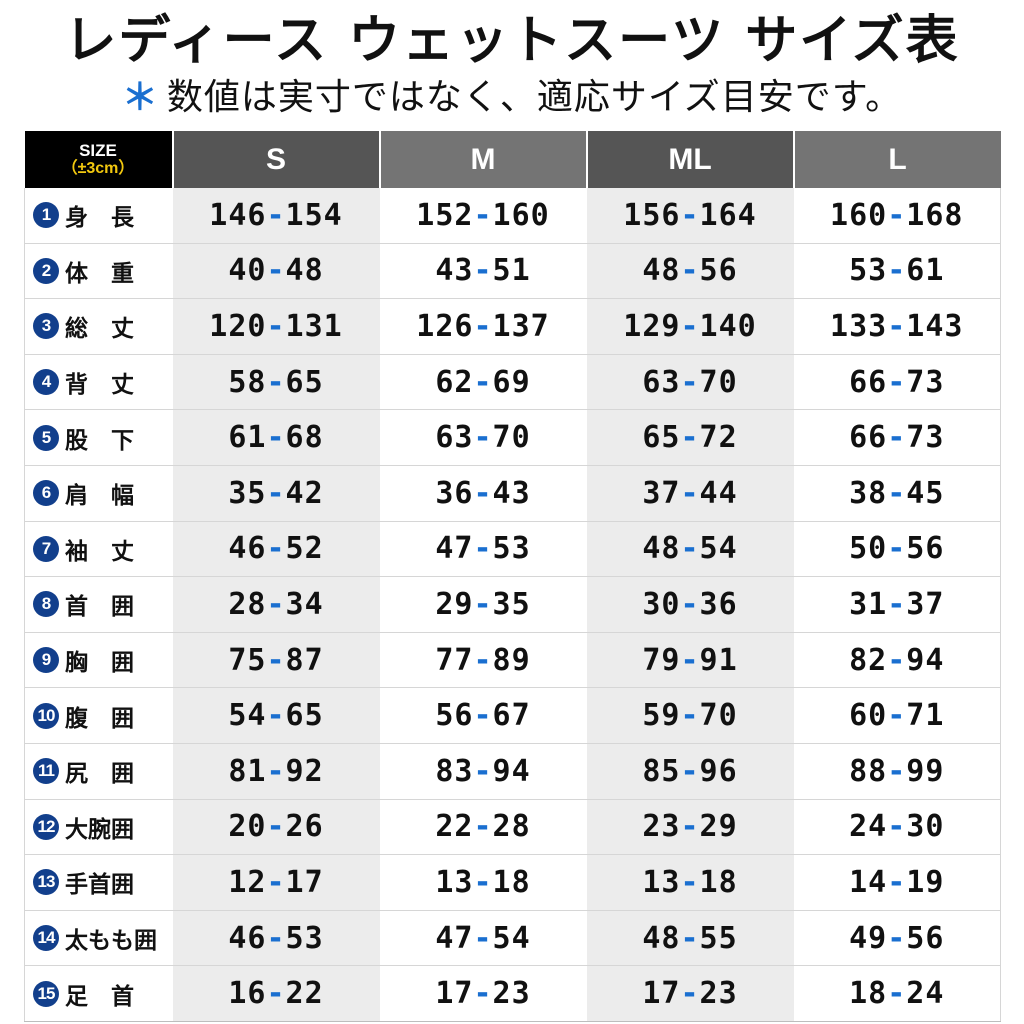 The image size is (1024, 1024). What do you see at coordinates (46, 326) in the screenshot?
I see `row-number-badge: 3` at bounding box center [46, 326].